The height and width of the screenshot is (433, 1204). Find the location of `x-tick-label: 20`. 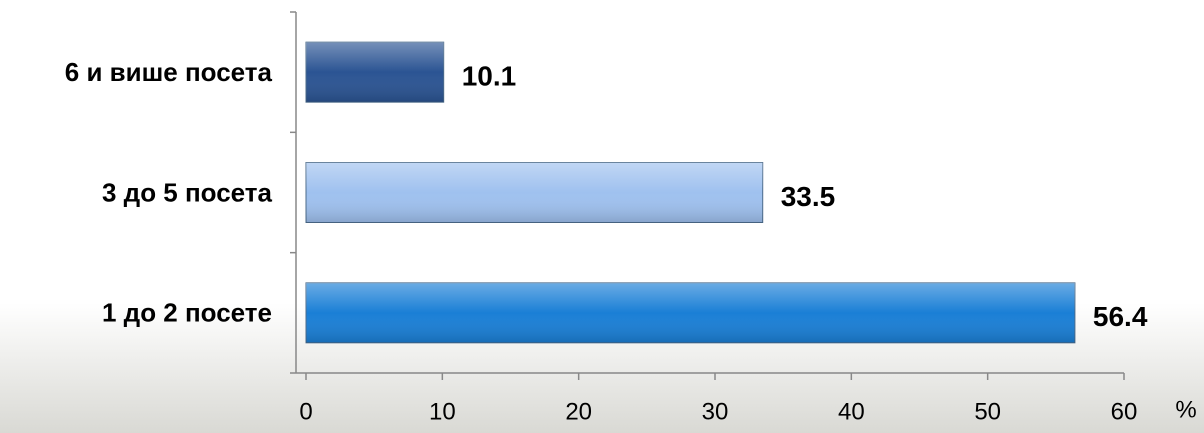

x-tick-label: 20 is located at coordinates (578, 411).